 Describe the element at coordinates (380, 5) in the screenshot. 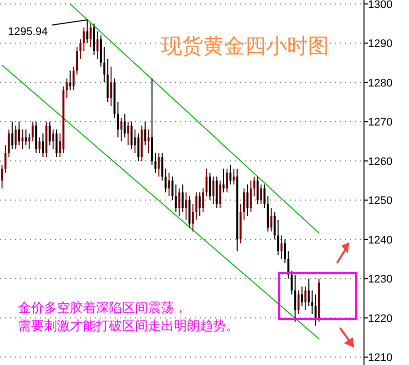

I see `y-tick-label: 1300` at that location.